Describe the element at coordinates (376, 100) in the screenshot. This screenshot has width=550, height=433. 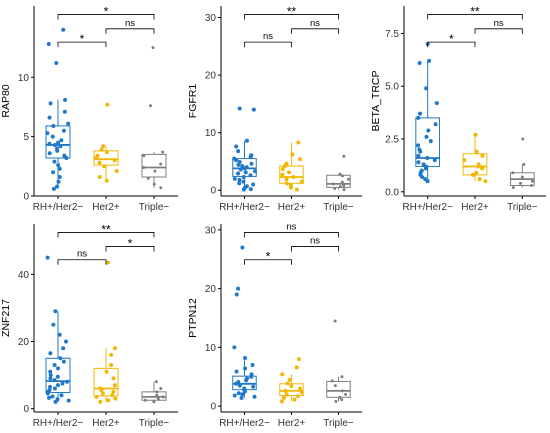
I see `y-axis-label: BETA_TRCP` at that location.